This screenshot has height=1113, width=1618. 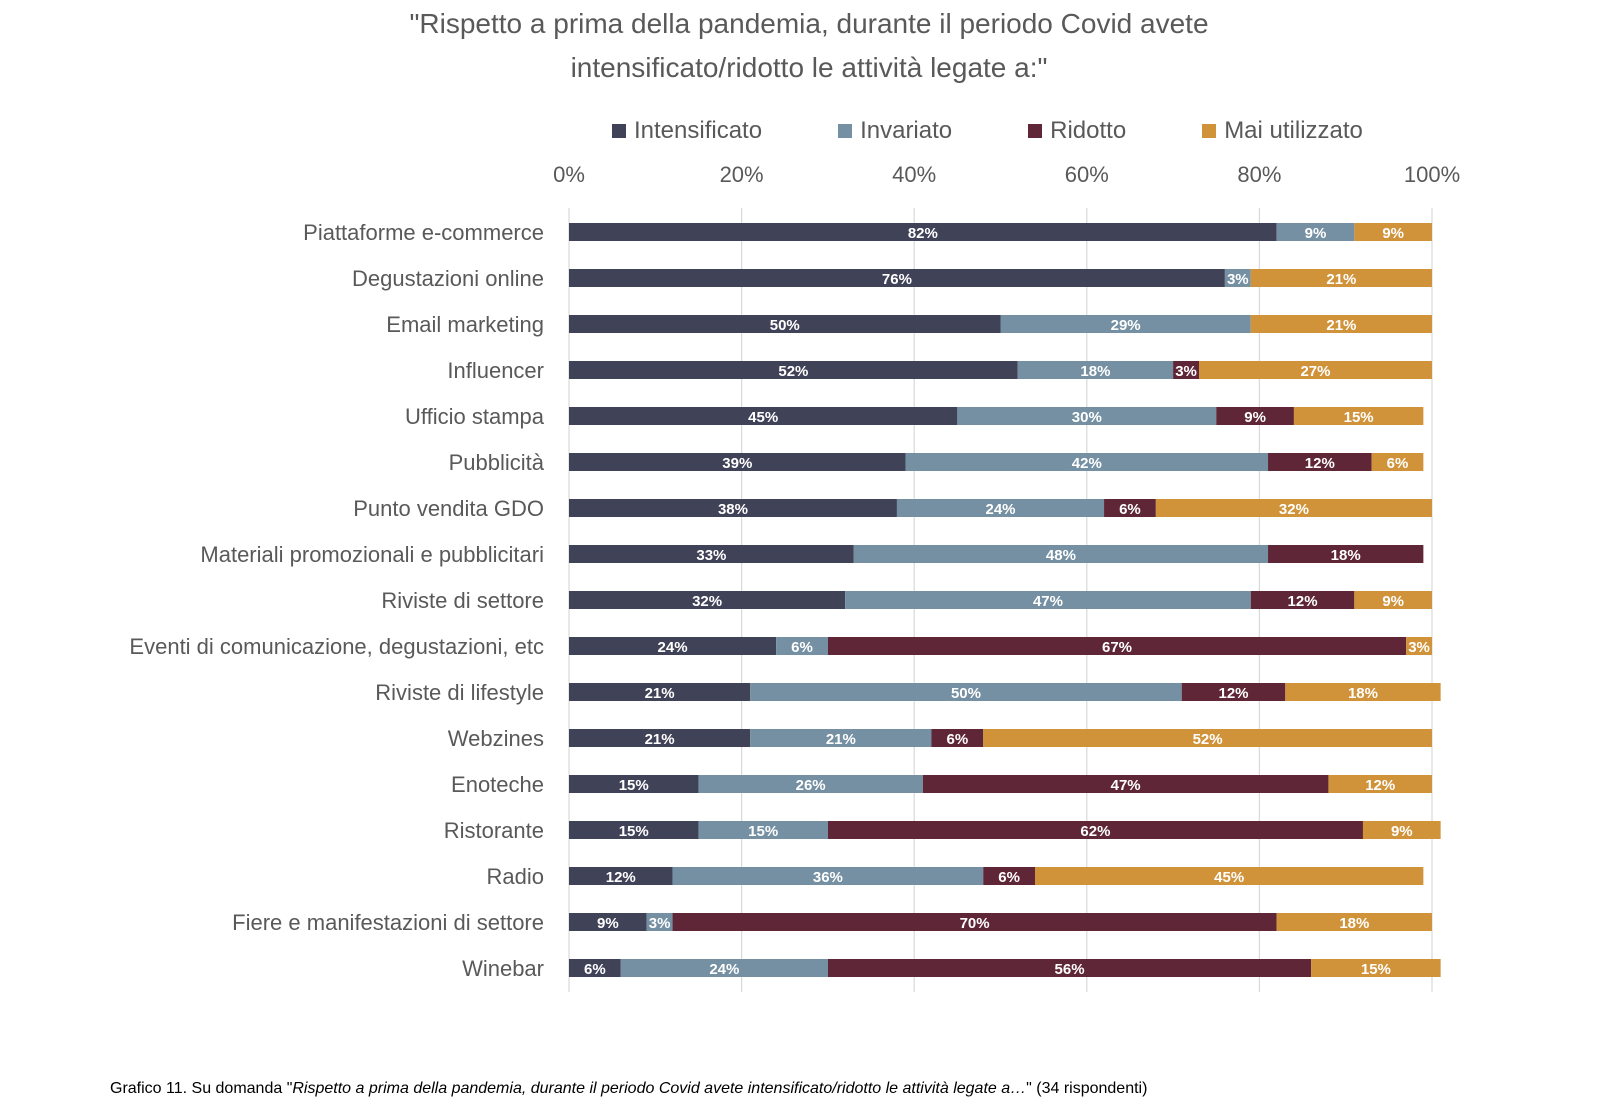 What do you see at coordinates (1087, 1088) in the screenshot?
I see `caption-suffix: " (34 rispondenti)` at bounding box center [1087, 1088].